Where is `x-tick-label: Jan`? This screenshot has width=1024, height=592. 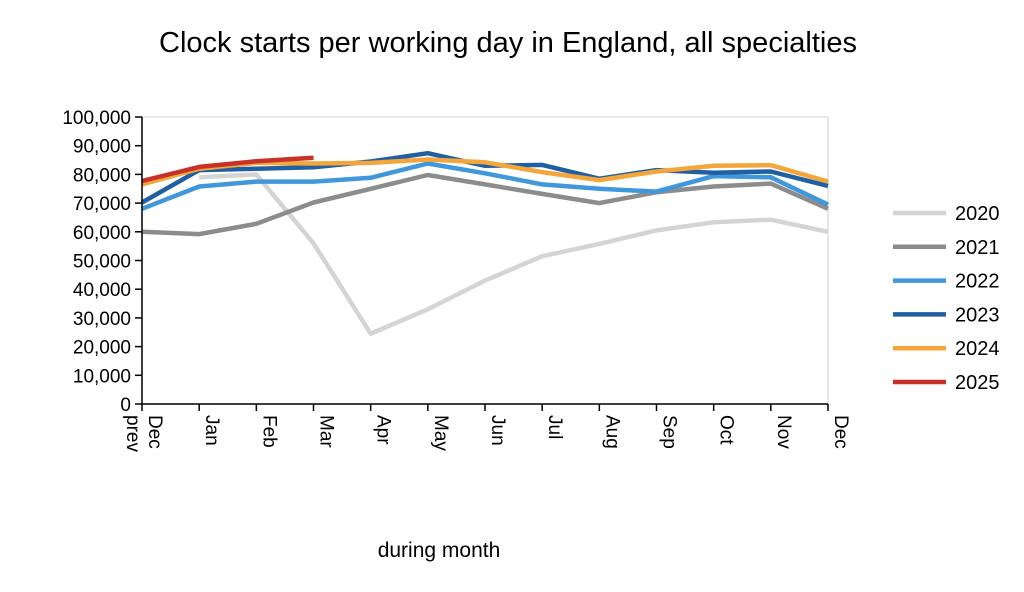
x-tick-label: Jan is located at coordinates (211, 430).